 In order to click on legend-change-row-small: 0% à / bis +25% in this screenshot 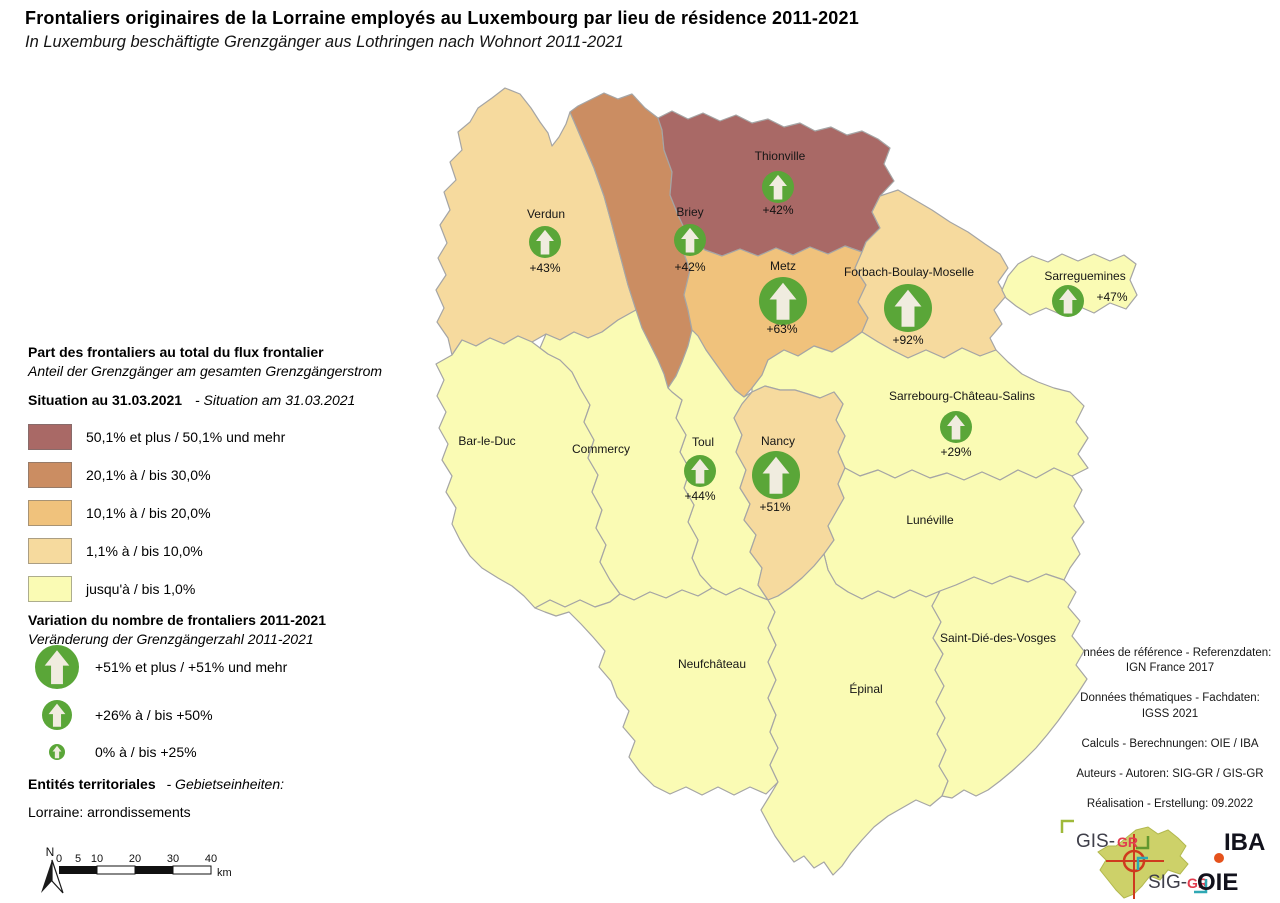, I will do `click(123, 752)`.